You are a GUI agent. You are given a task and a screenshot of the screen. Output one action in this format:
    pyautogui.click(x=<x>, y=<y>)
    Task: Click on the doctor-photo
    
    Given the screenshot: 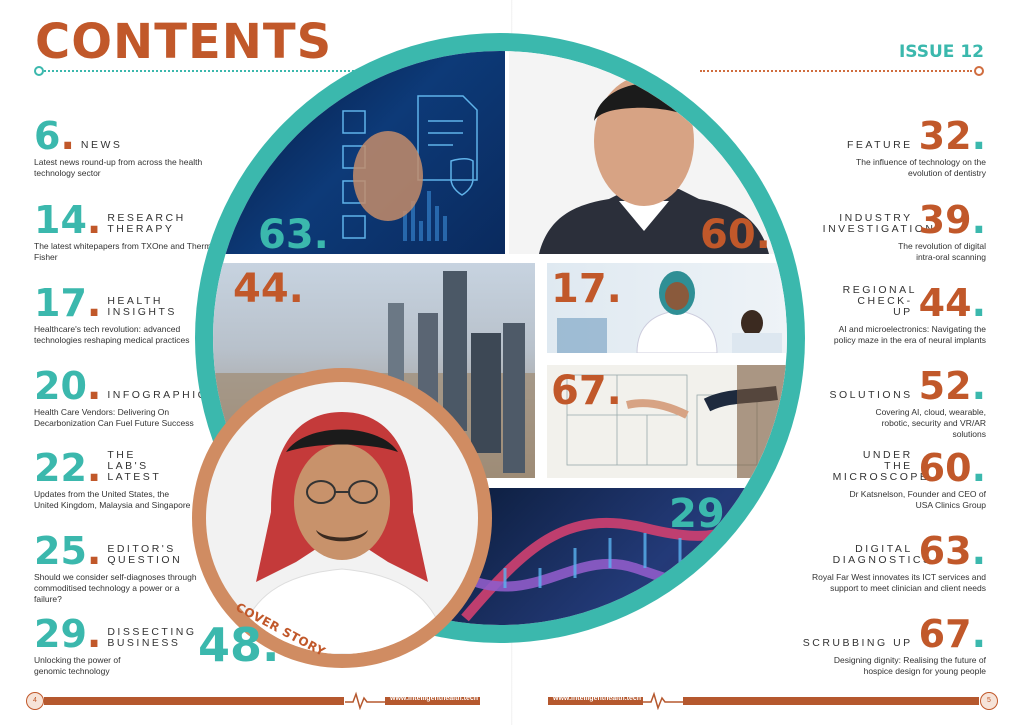 What is the action you would take?
    pyautogui.click(x=667, y=308)
    